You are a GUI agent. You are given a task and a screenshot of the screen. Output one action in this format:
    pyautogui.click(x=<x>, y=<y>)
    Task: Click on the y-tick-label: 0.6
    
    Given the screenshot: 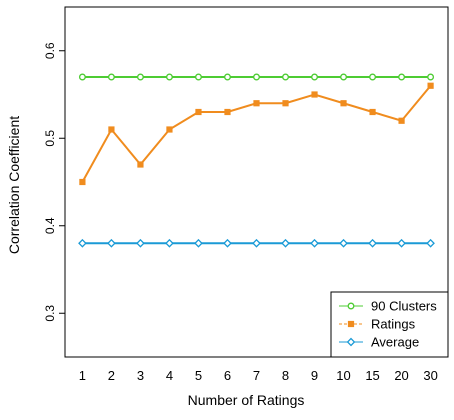 What is the action you would take?
    pyautogui.click(x=50, y=50)
    